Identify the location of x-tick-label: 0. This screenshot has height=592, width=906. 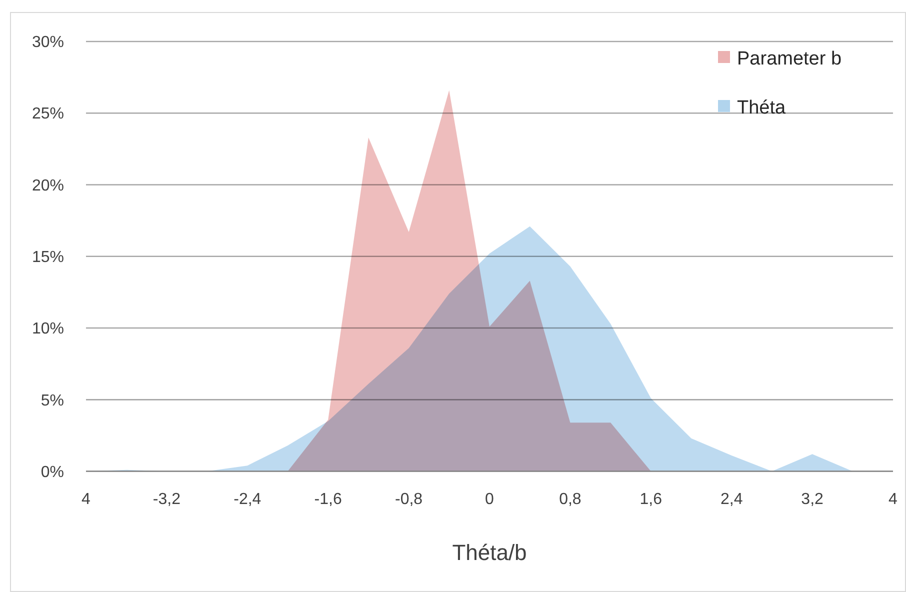
(489, 499).